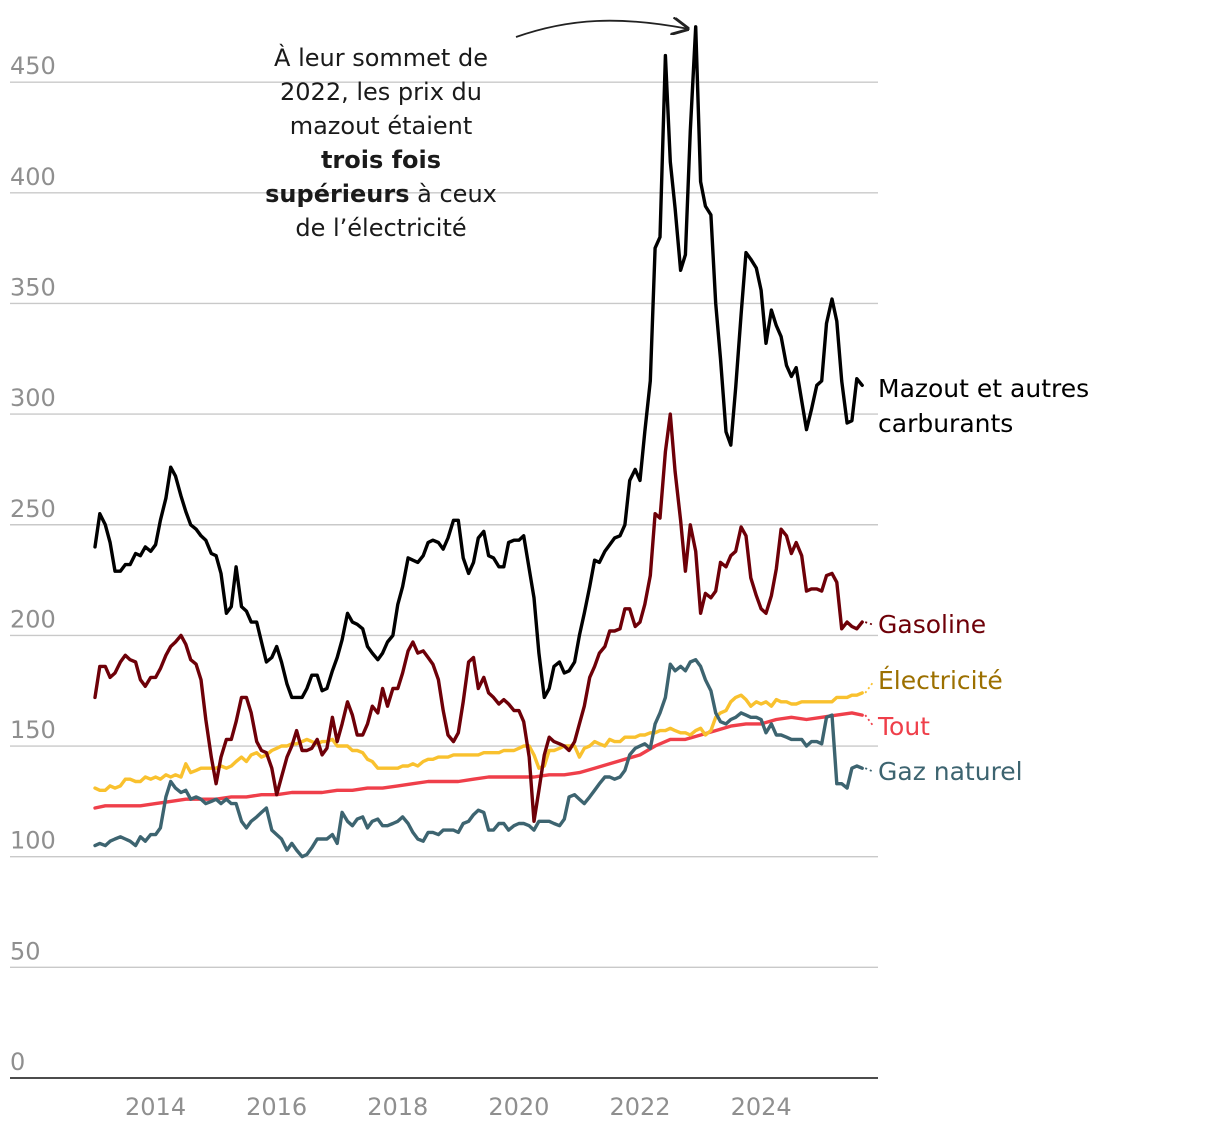 The height and width of the screenshot is (1136, 1220). What do you see at coordinates (945, 423) in the screenshot?
I see `series-label: carburants` at bounding box center [945, 423].